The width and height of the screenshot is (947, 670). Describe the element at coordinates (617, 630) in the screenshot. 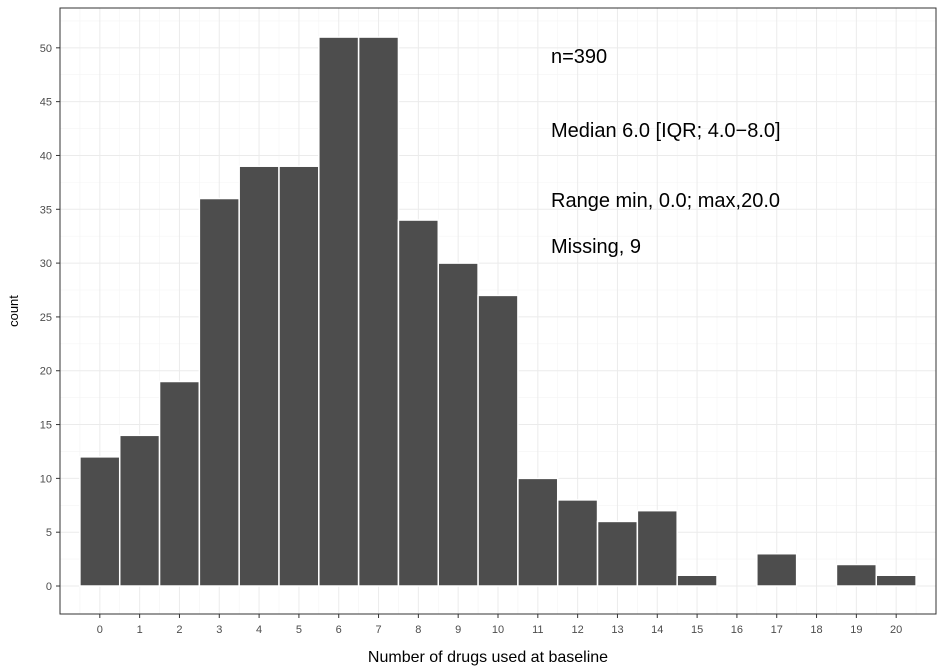

I see `x-tick-label: 13` at that location.